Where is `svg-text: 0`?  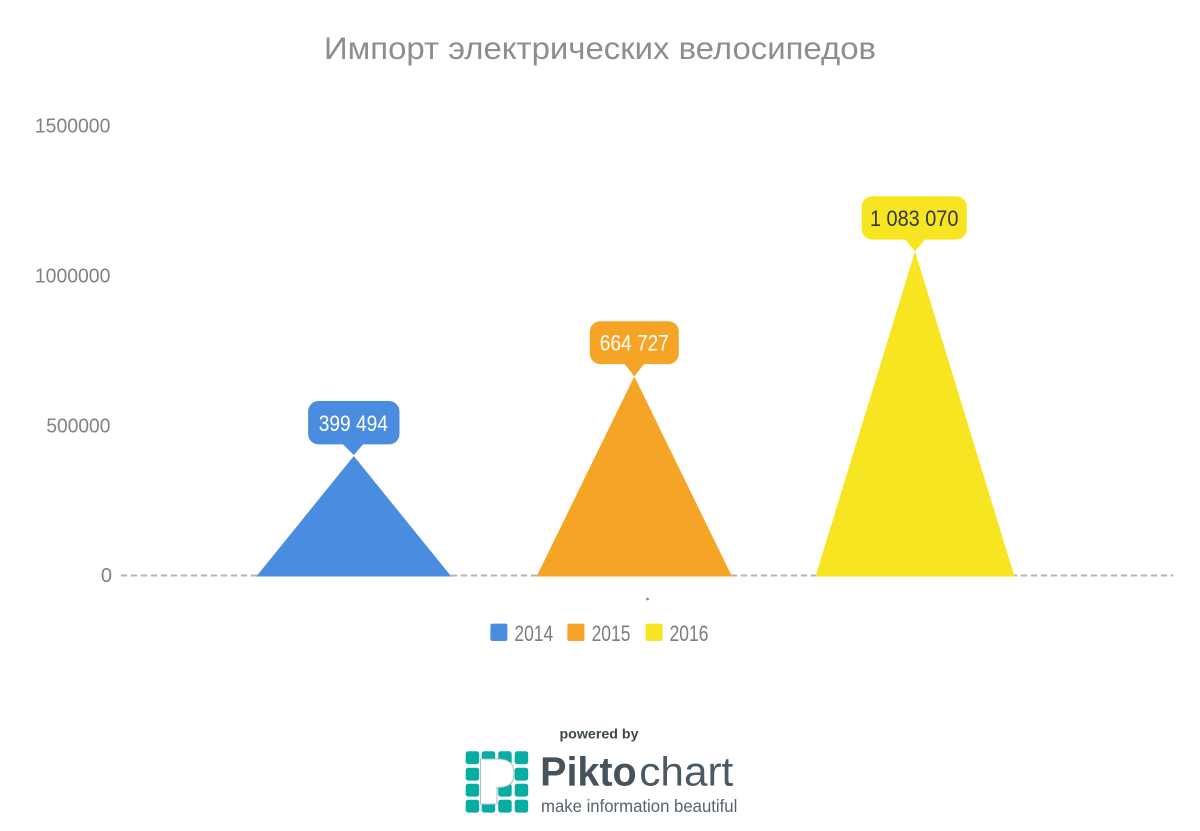
svg-text: 0 is located at coordinates (106, 576).